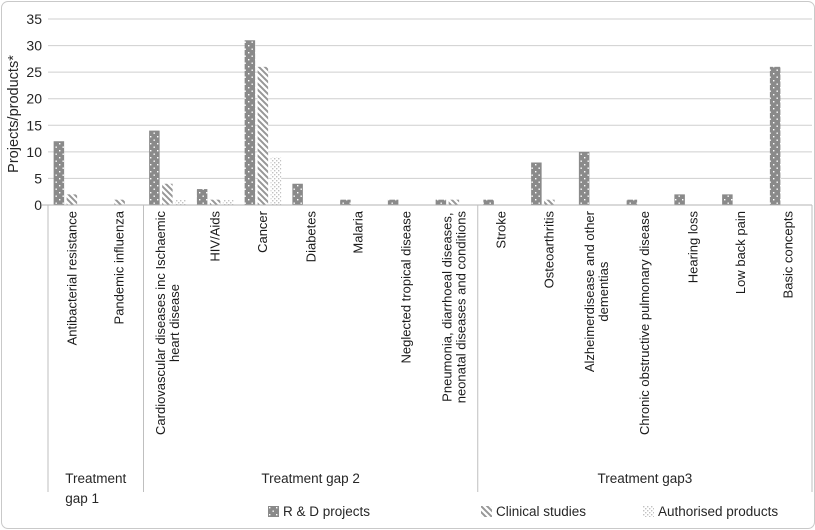 Image resolution: width=815 pixels, height=530 pixels. Describe the element at coordinates (202, 197) in the screenshot. I see `bar-s0-c3` at that location.